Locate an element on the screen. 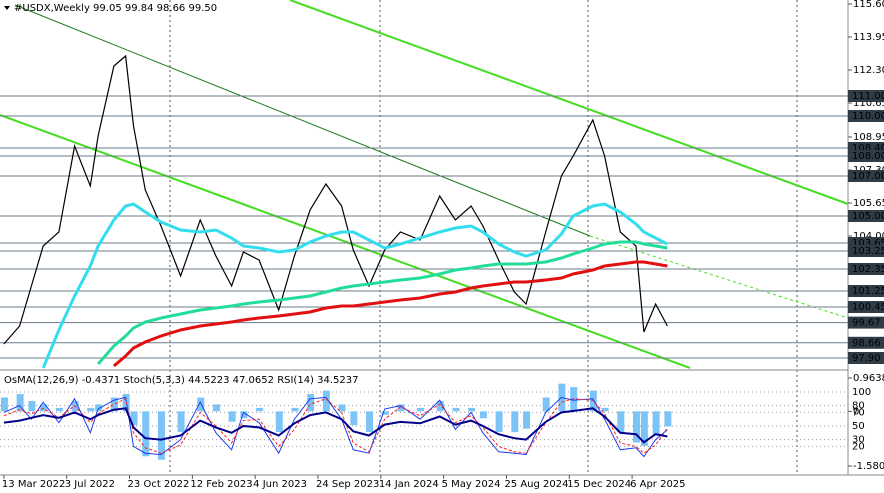  level-label: 111.00 is located at coordinates (868, 96).